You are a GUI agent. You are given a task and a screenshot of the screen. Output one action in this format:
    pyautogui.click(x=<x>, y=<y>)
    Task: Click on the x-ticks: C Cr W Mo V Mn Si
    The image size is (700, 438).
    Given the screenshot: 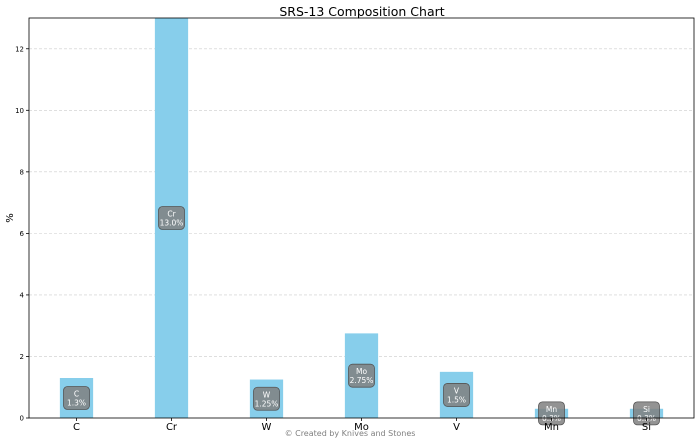 What is the action you would take?
    pyautogui.click(x=362, y=425)
    